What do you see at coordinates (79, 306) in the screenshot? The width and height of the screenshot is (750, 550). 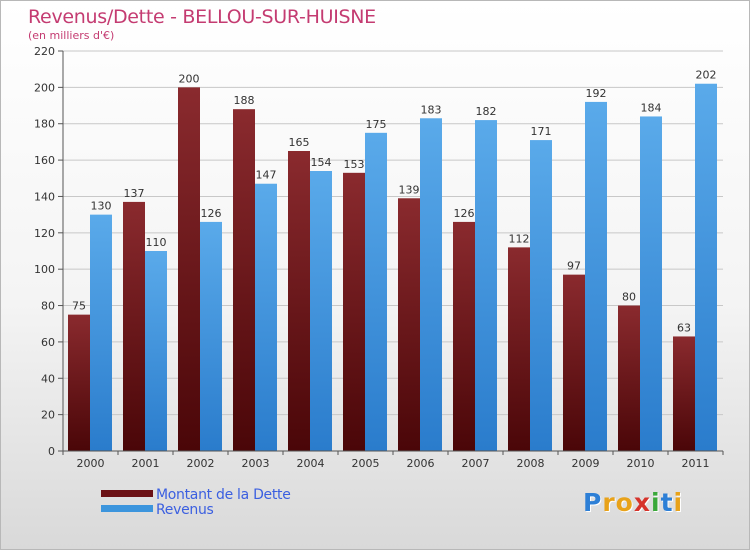 I see `value-label-dette: 75` at bounding box center [79, 306].